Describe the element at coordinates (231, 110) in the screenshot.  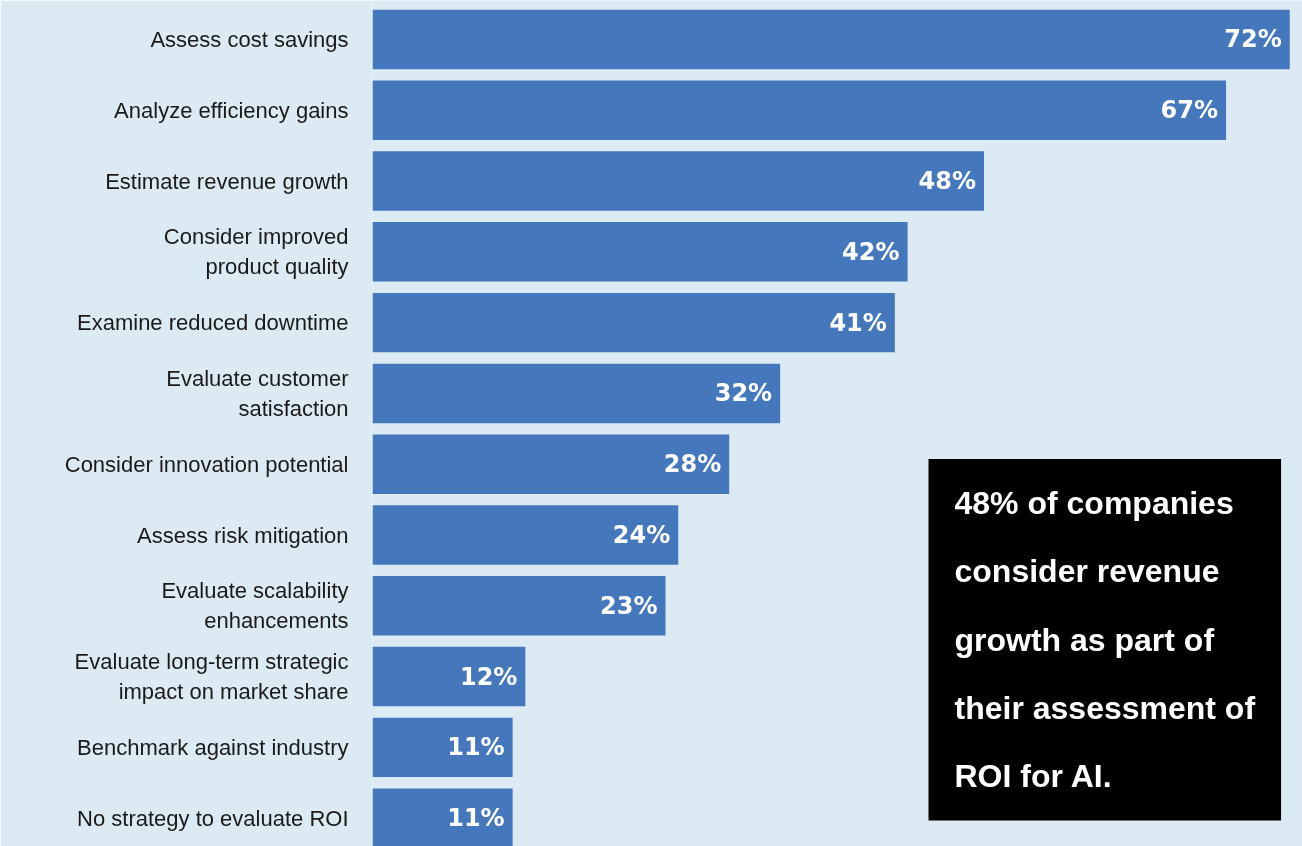
I see `y-tick-label: Analyze efficiency gains` at that location.